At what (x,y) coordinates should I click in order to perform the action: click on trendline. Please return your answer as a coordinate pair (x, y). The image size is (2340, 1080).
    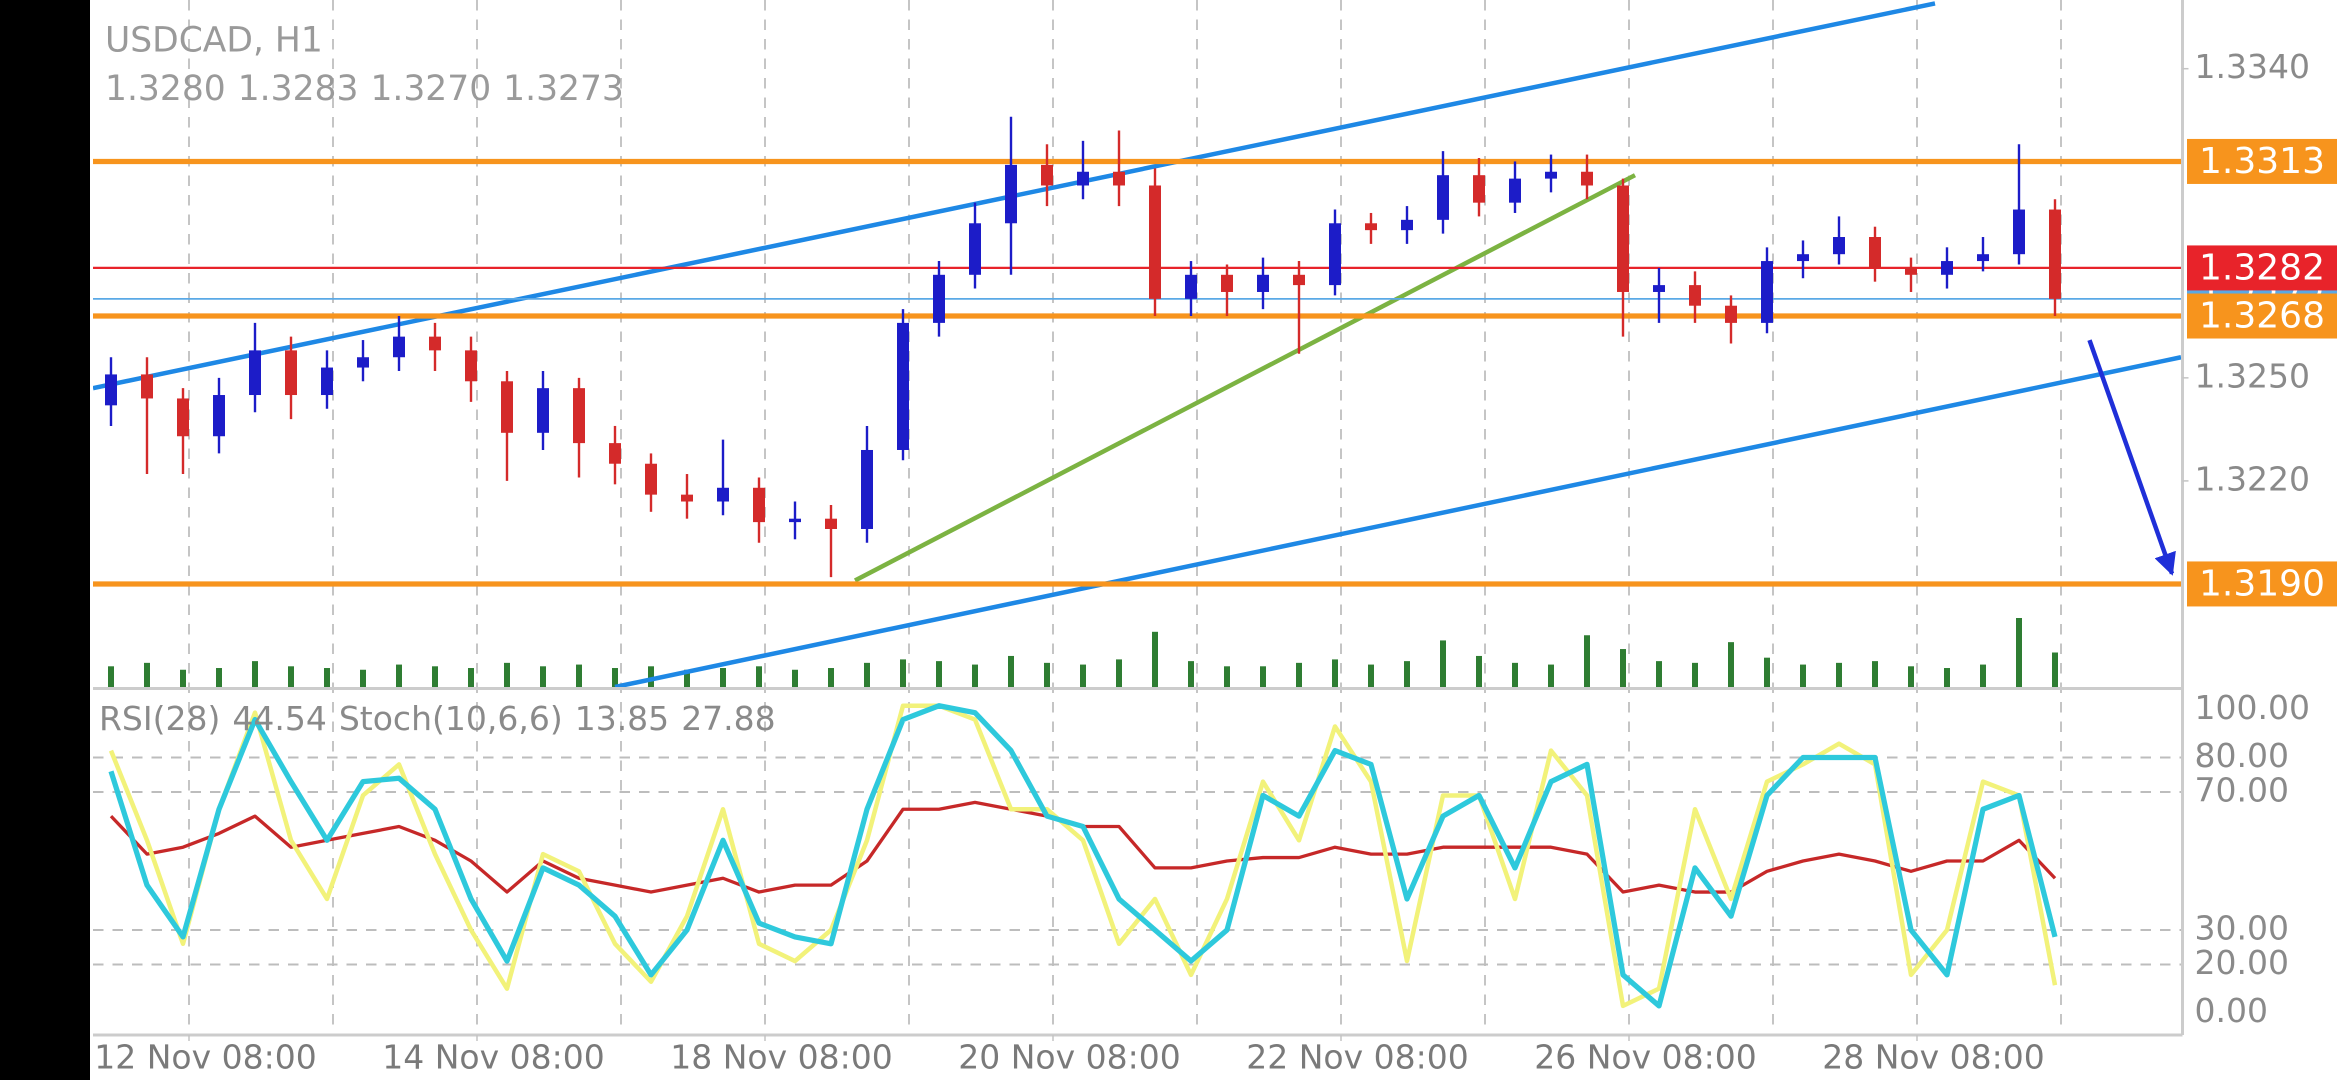
    Looking at the image, I should click on (1245, 378).